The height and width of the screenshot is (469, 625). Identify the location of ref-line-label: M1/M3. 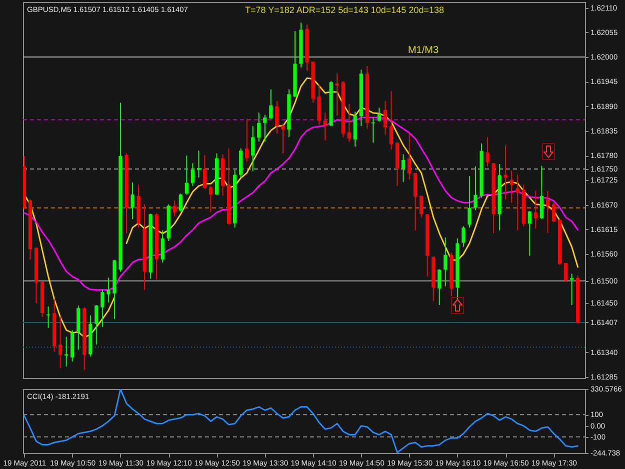
(423, 50).